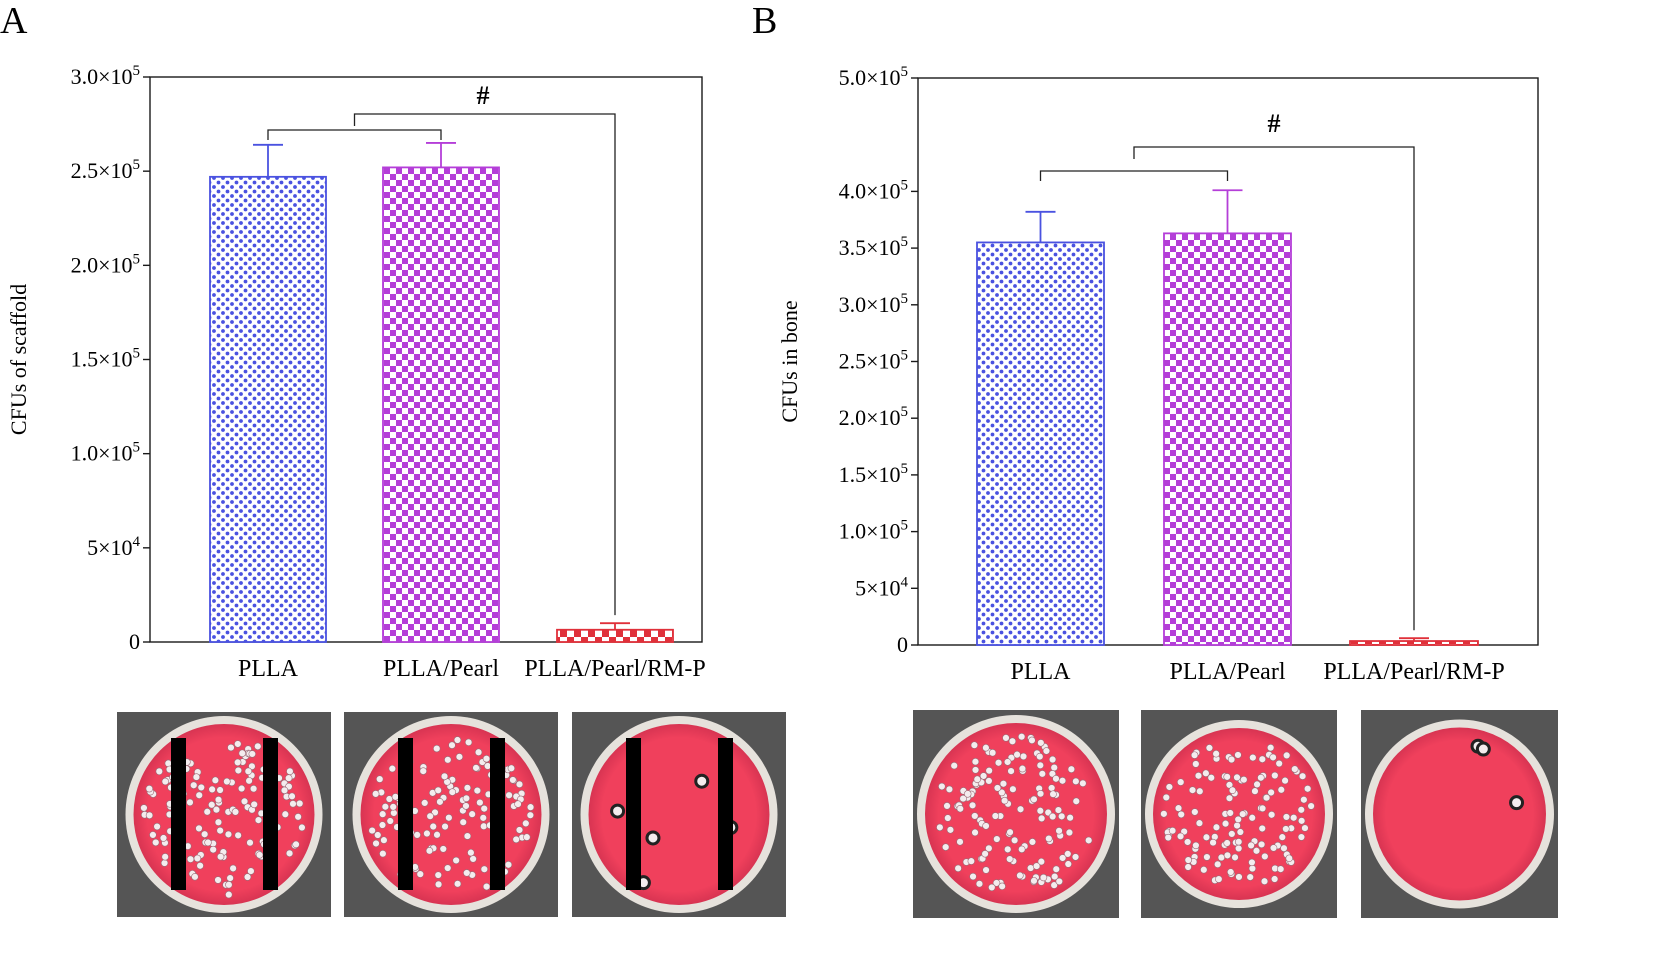 The height and width of the screenshot is (973, 1654). I want to click on y-tick-exponent: 4, so click(905, 582).